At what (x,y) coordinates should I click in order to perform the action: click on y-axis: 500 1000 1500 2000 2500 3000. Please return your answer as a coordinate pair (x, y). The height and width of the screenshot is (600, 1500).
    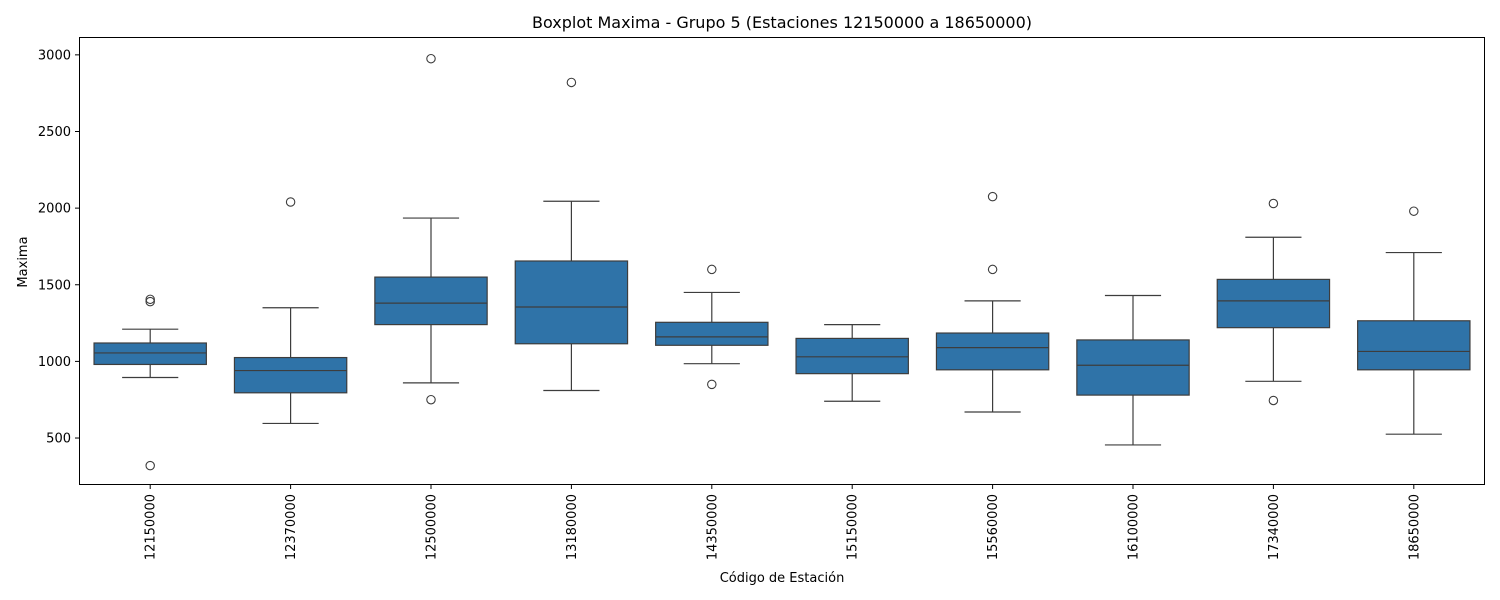
    Looking at the image, I should click on (59, 247).